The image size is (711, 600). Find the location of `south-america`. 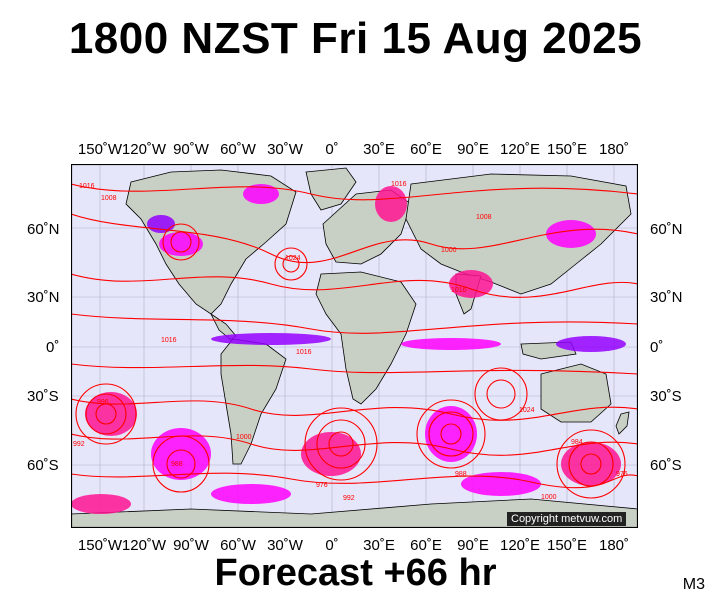

south-america is located at coordinates (253, 401).